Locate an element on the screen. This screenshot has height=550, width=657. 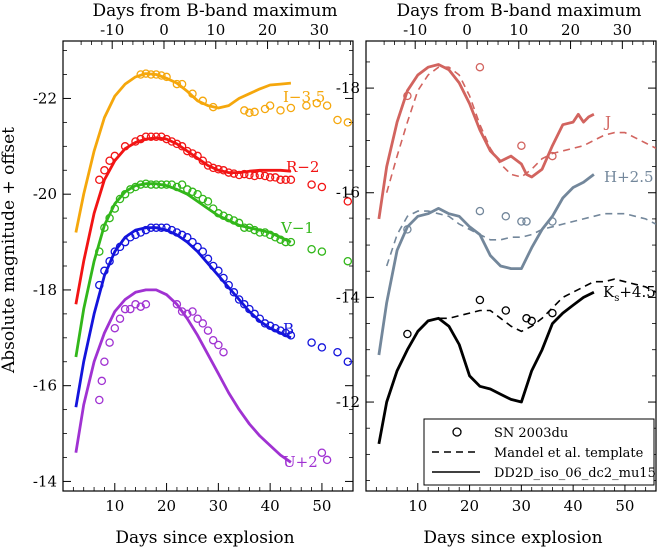
model-line-r is located at coordinates (183, 220).